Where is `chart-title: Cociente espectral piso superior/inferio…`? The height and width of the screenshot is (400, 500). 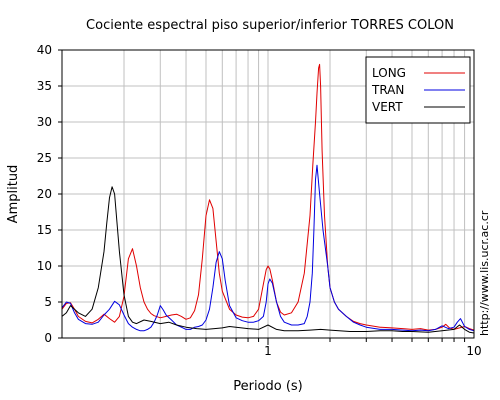 chart-title: Cociente espectral piso superior/inferio… is located at coordinates (270, 25).